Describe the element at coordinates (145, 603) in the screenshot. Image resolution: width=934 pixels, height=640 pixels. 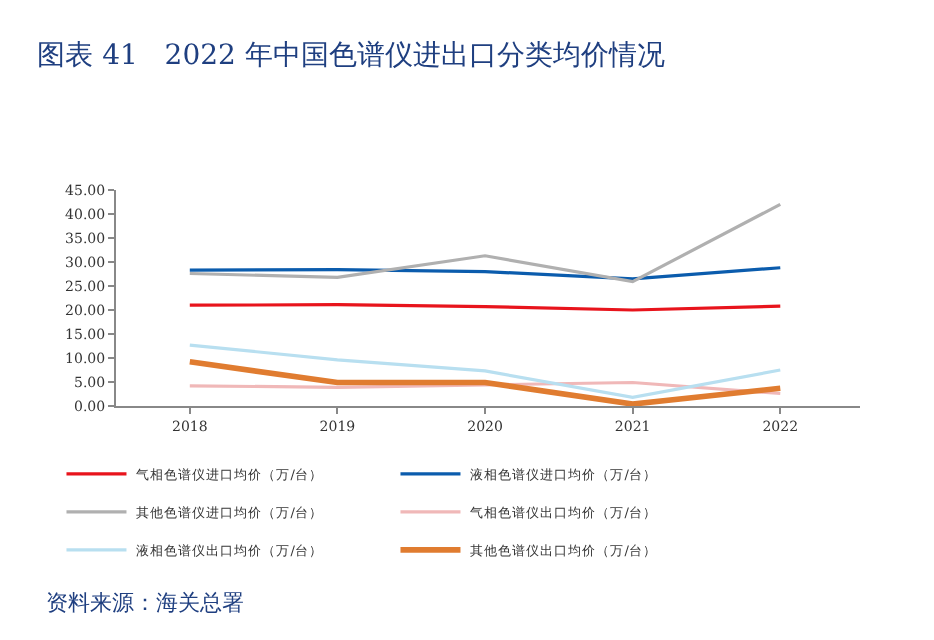
I see `text: 资料来源：海关总署` at that location.